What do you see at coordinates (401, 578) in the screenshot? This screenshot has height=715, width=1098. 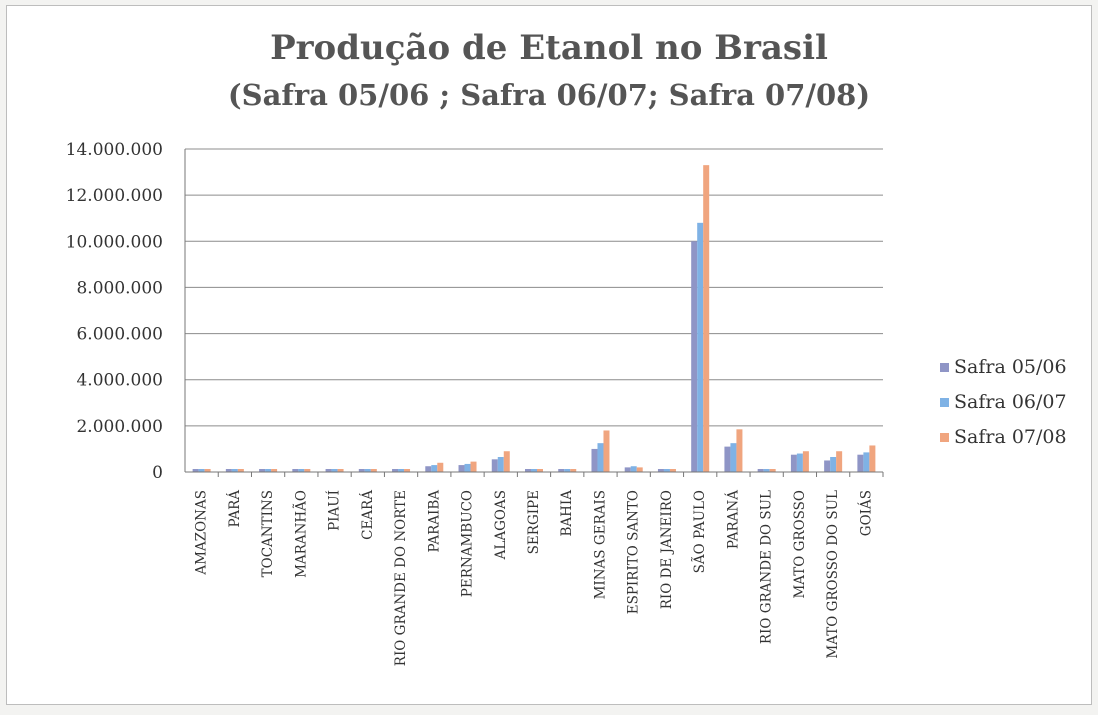 I see `x-tick-label: RIO GRANDE DO NORTE` at bounding box center [401, 578].